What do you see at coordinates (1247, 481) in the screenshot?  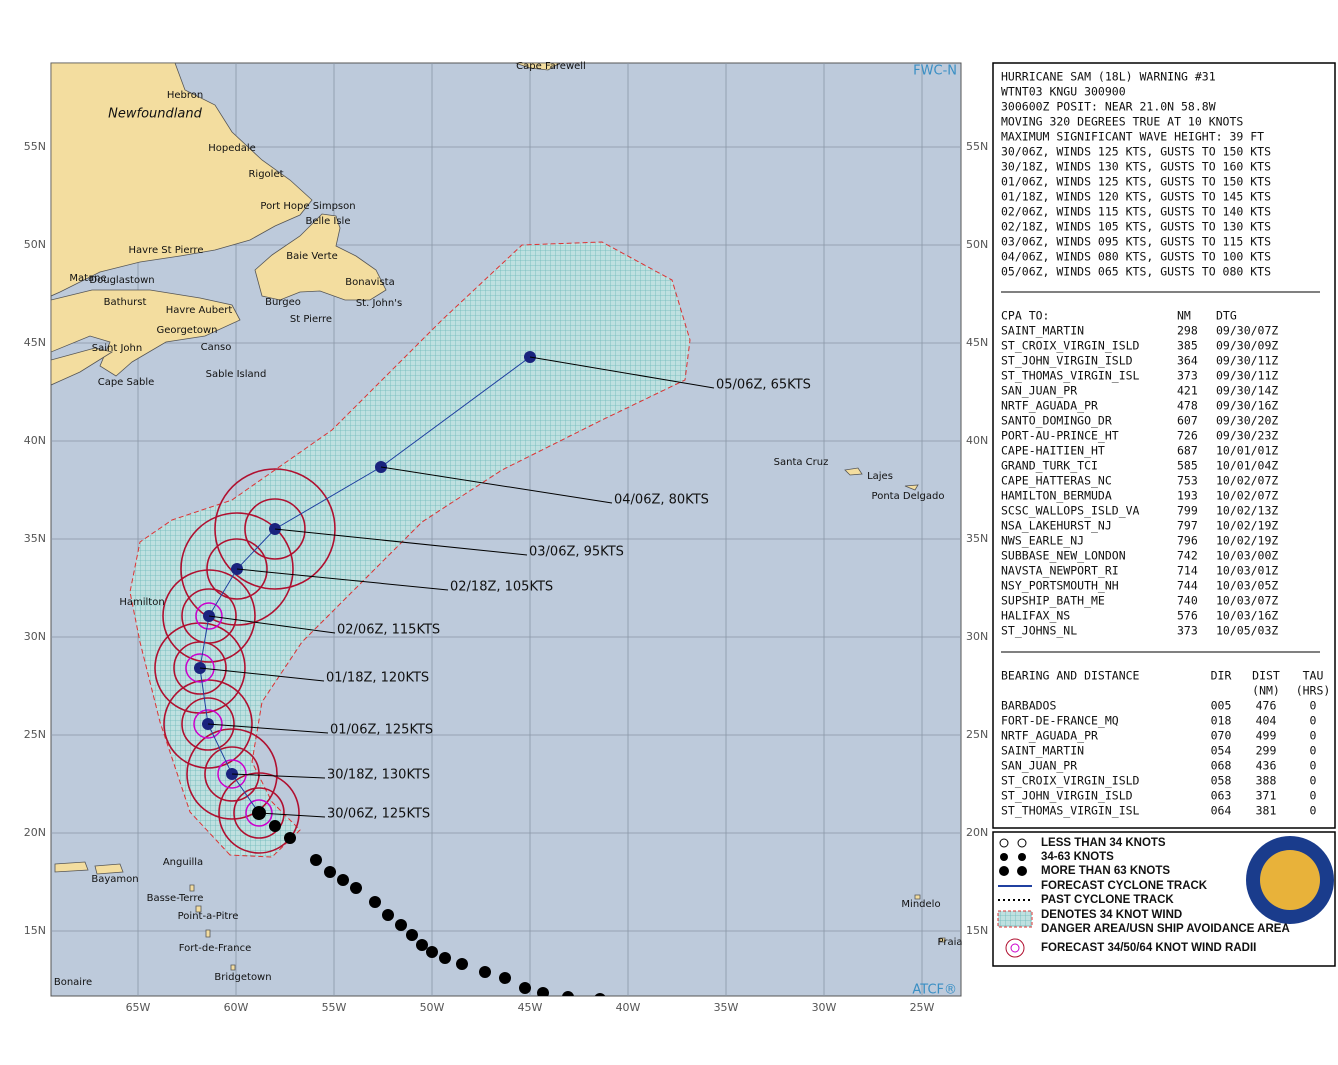 I see `table-text: 10/02/07Z` at bounding box center [1247, 481].